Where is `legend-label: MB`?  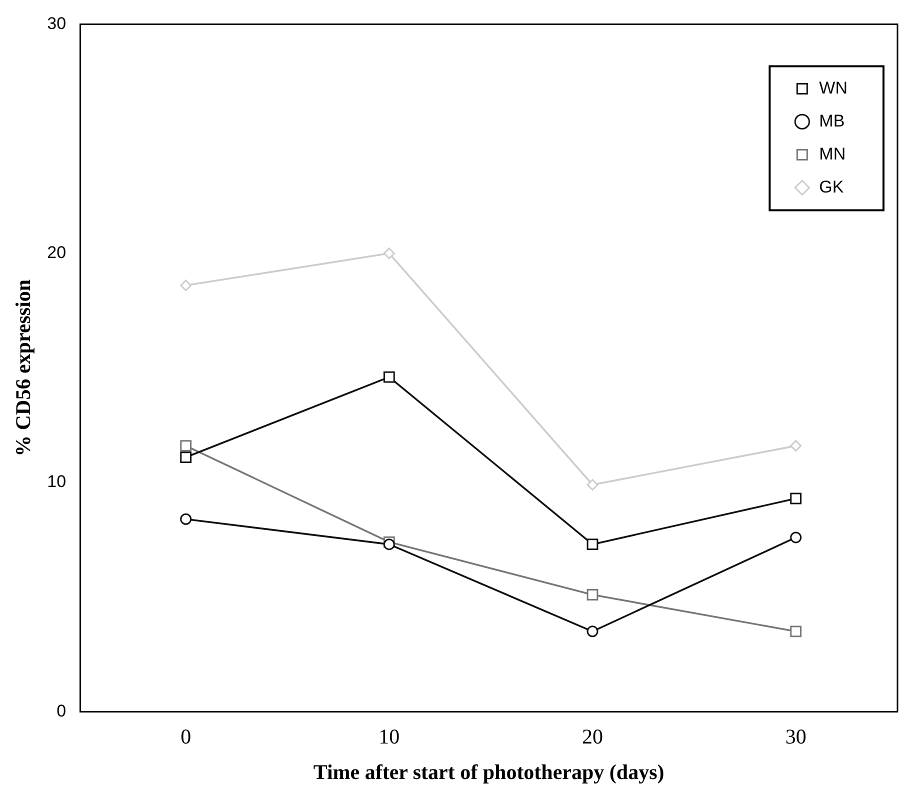
legend-label: MB is located at coordinates (832, 120).